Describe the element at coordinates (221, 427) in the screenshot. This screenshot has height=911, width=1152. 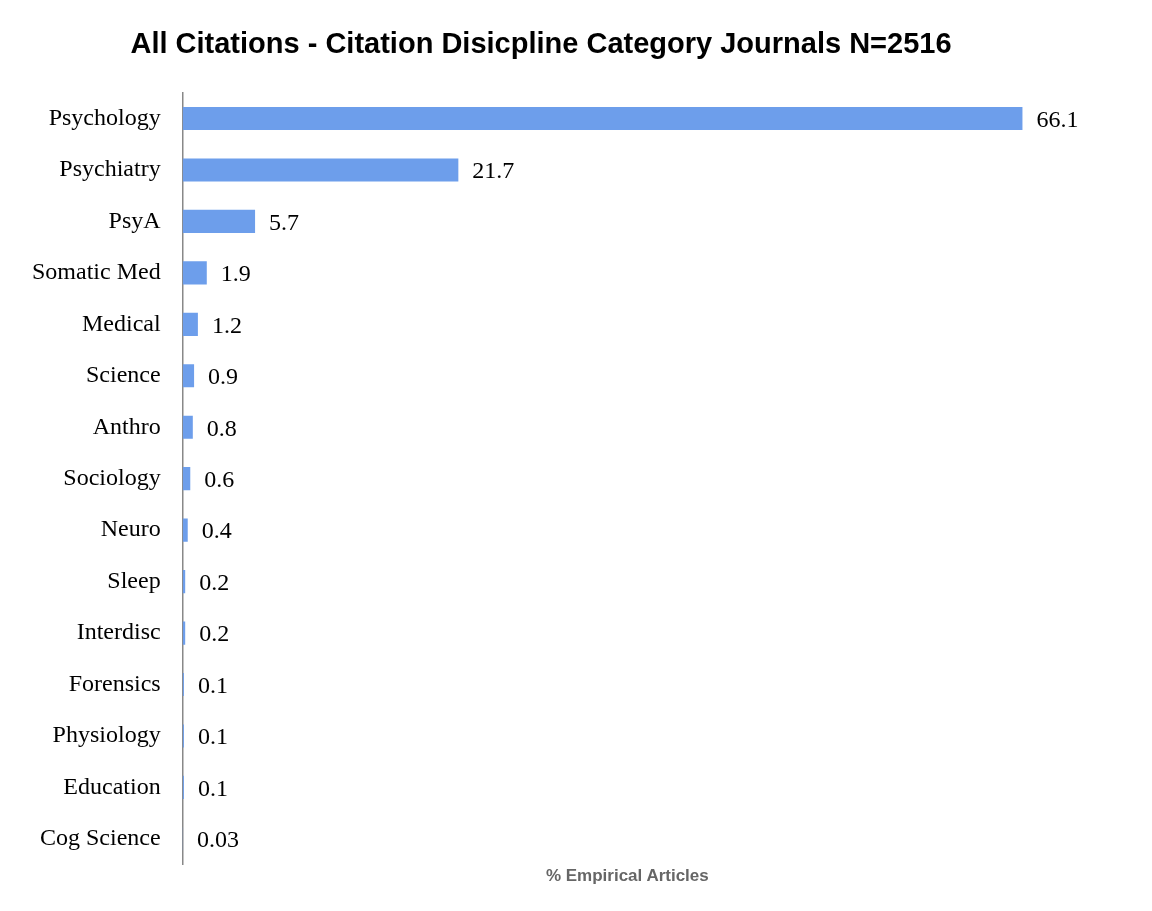
I see `data-label: 0.8` at that location.